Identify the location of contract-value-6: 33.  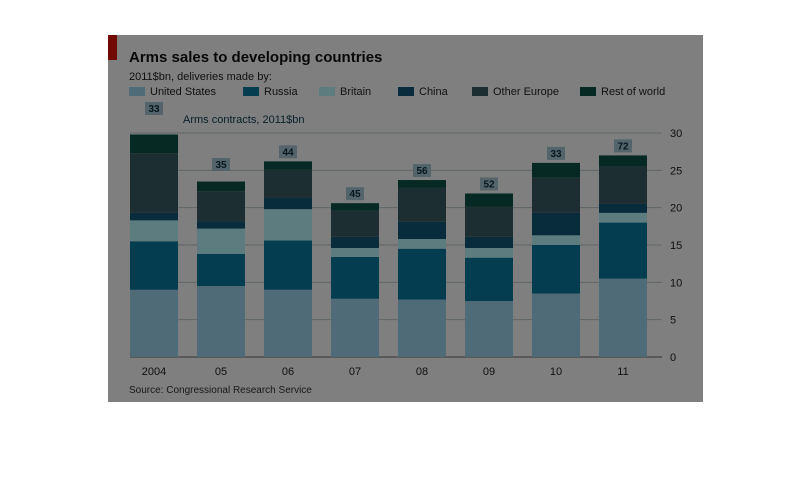
(556, 154).